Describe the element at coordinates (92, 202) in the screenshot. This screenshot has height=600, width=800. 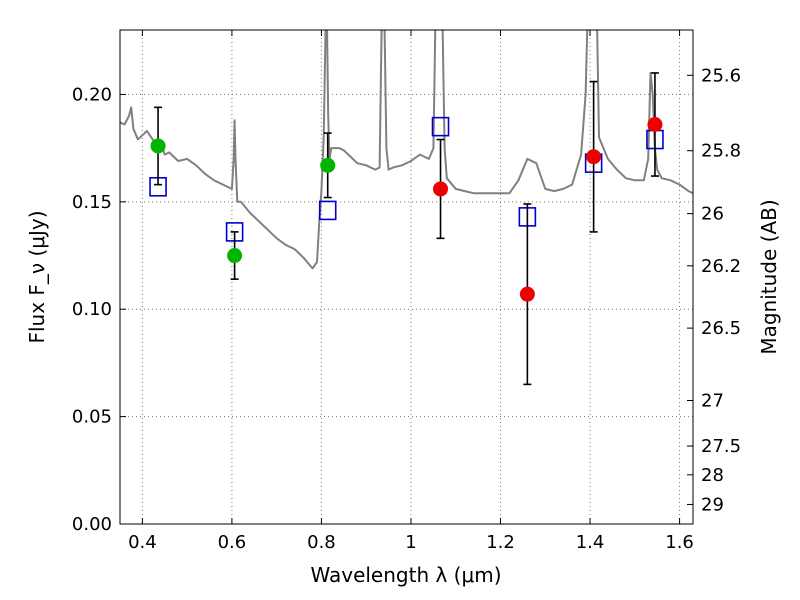
I see `y-tick-label: 0.15` at that location.